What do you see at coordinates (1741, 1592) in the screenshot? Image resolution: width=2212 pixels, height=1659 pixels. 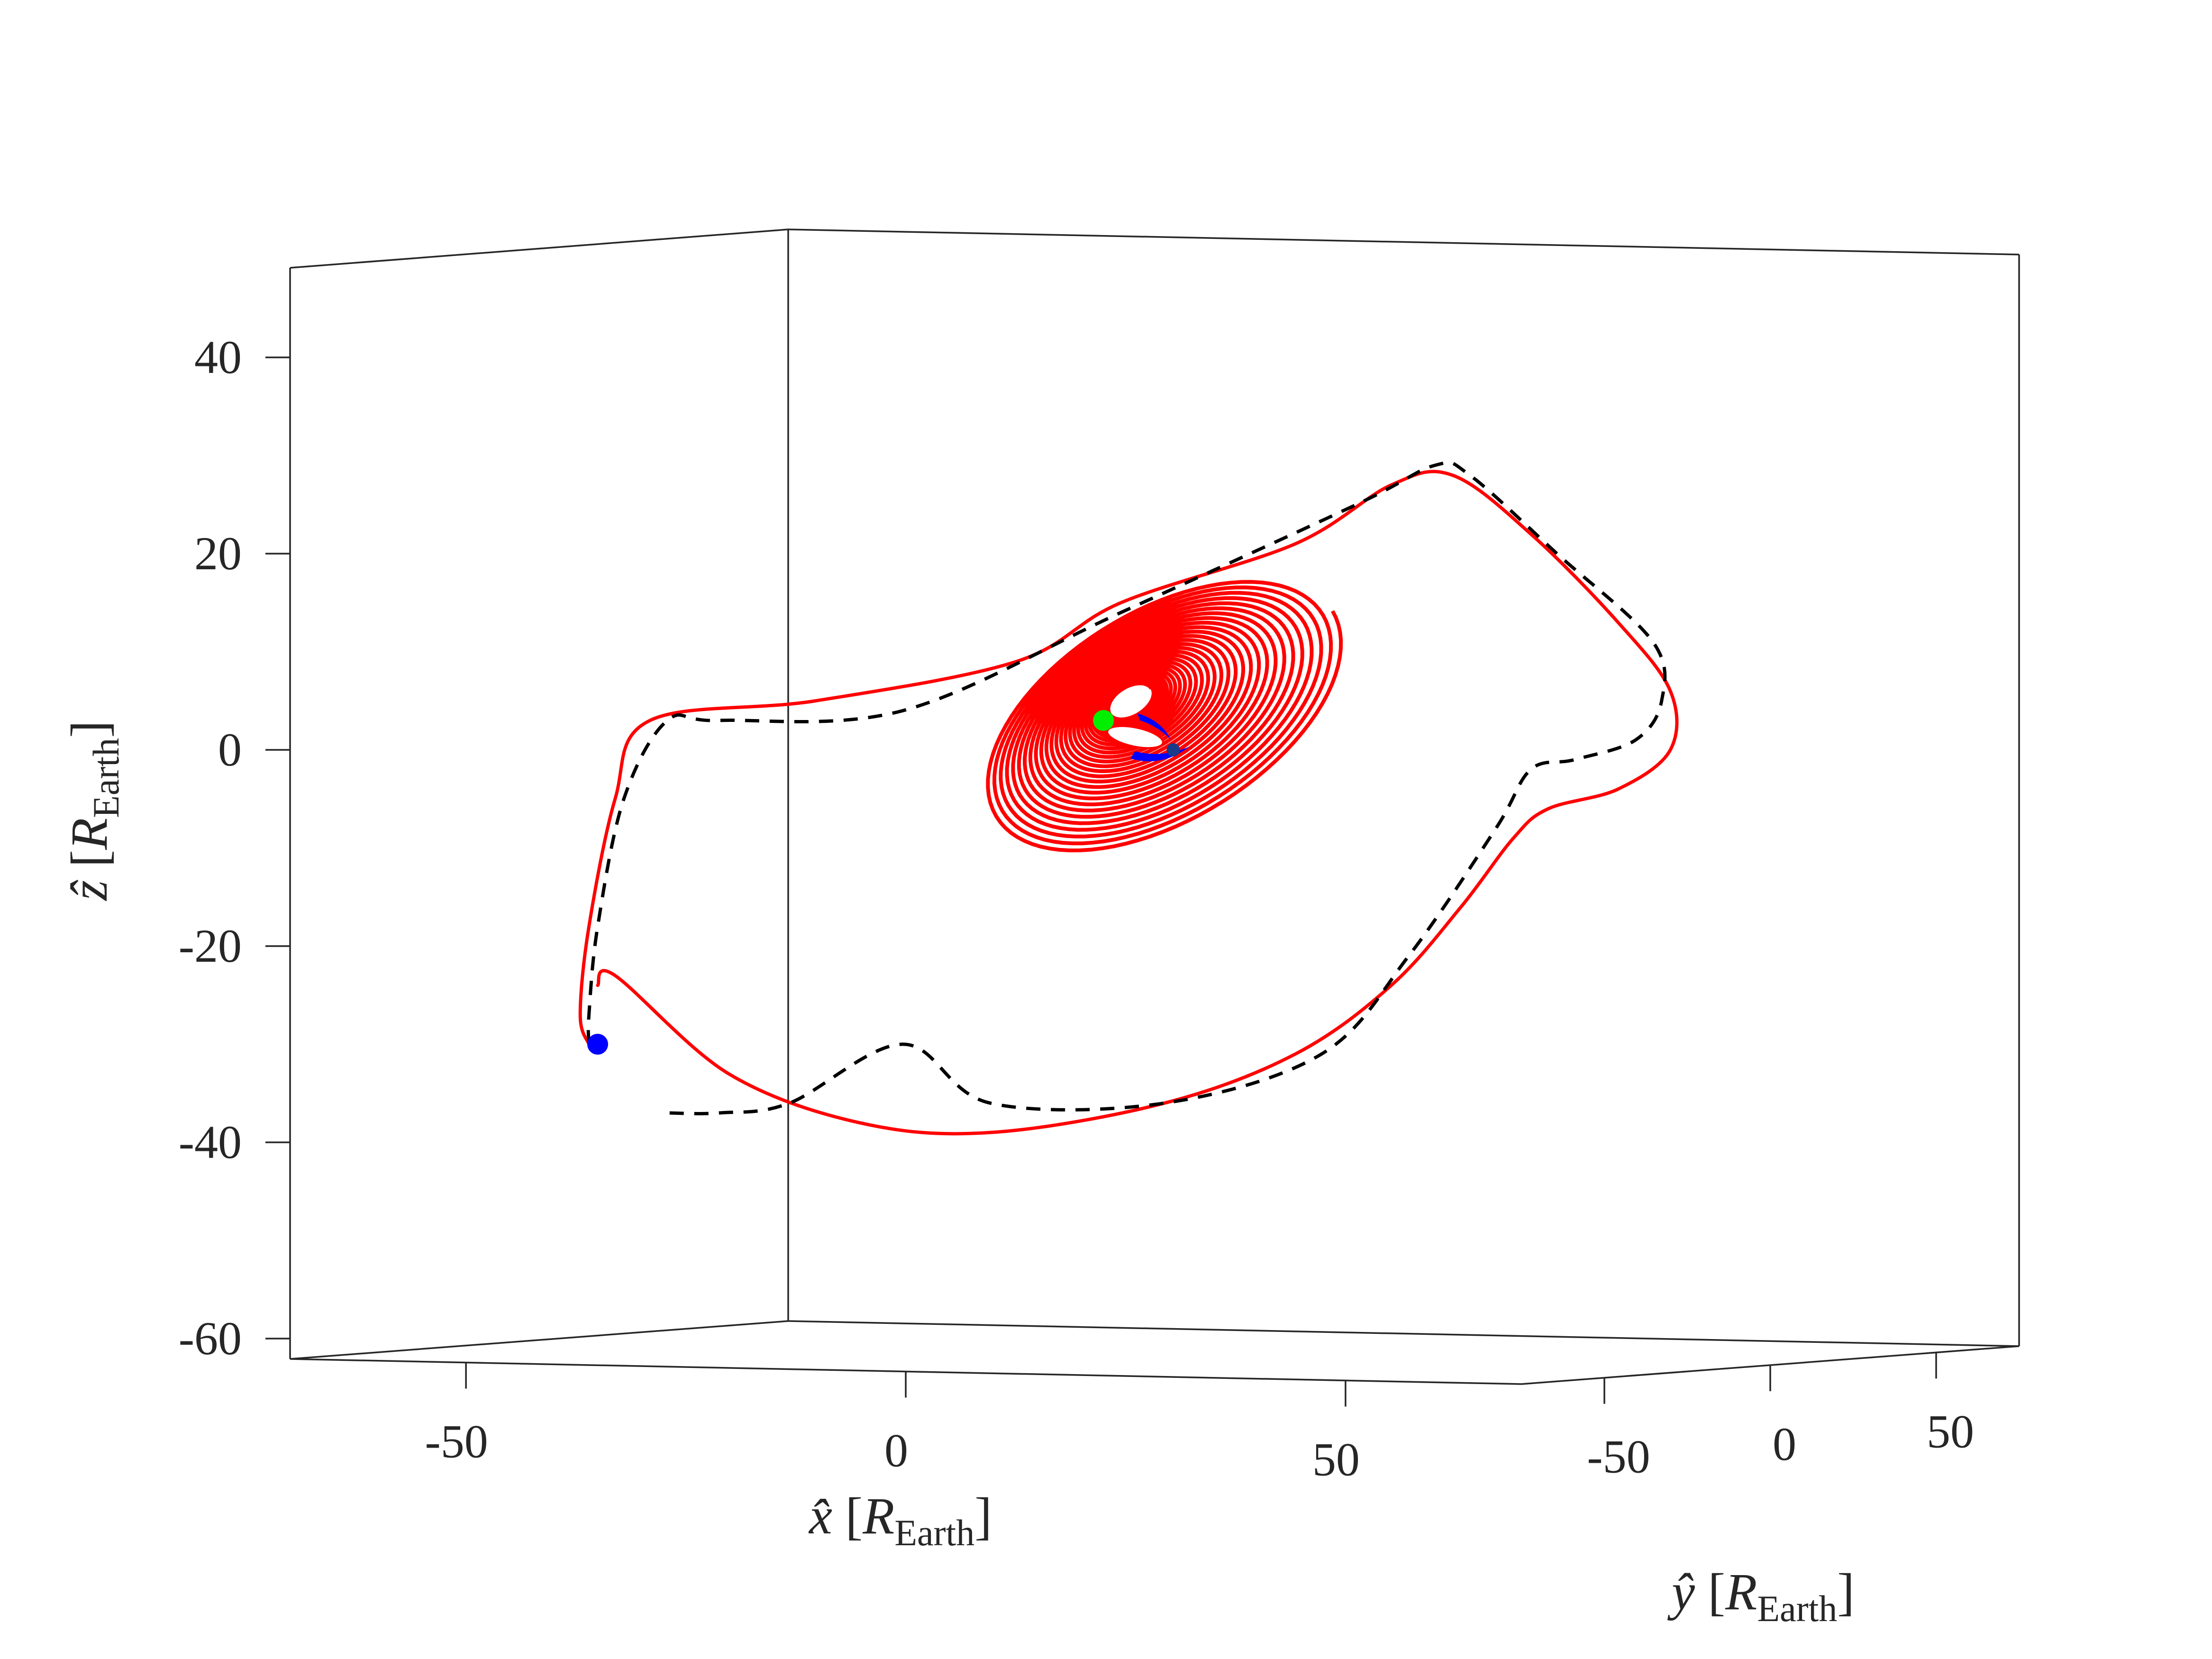 I see `y-axis-unit: R` at bounding box center [1741, 1592].